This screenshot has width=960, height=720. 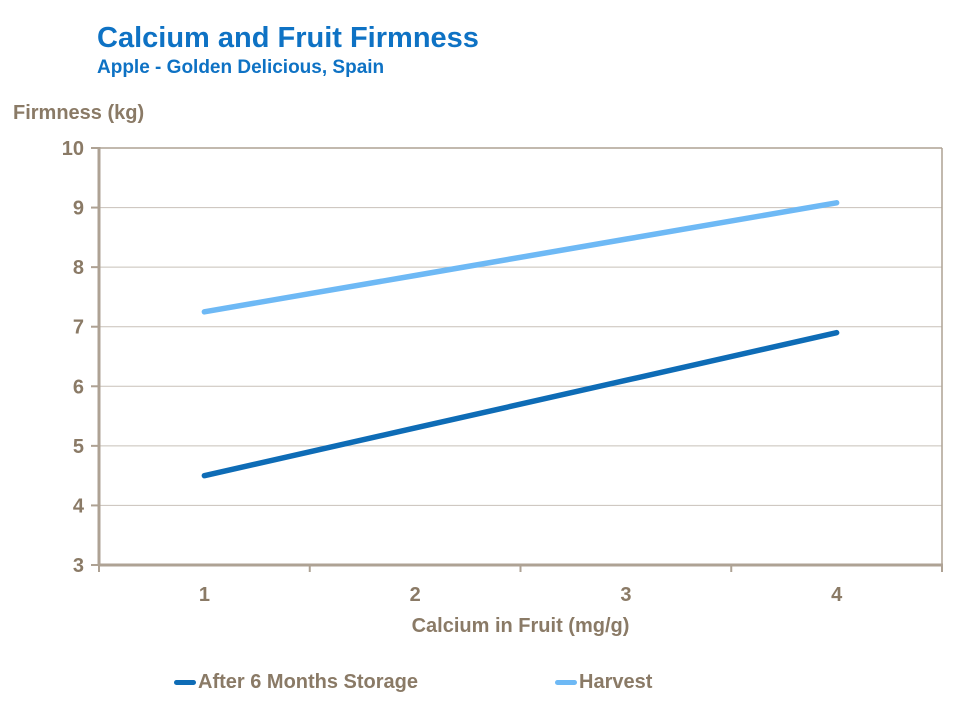 I want to click on legend-label-harvest: Harvest, so click(x=616, y=681).